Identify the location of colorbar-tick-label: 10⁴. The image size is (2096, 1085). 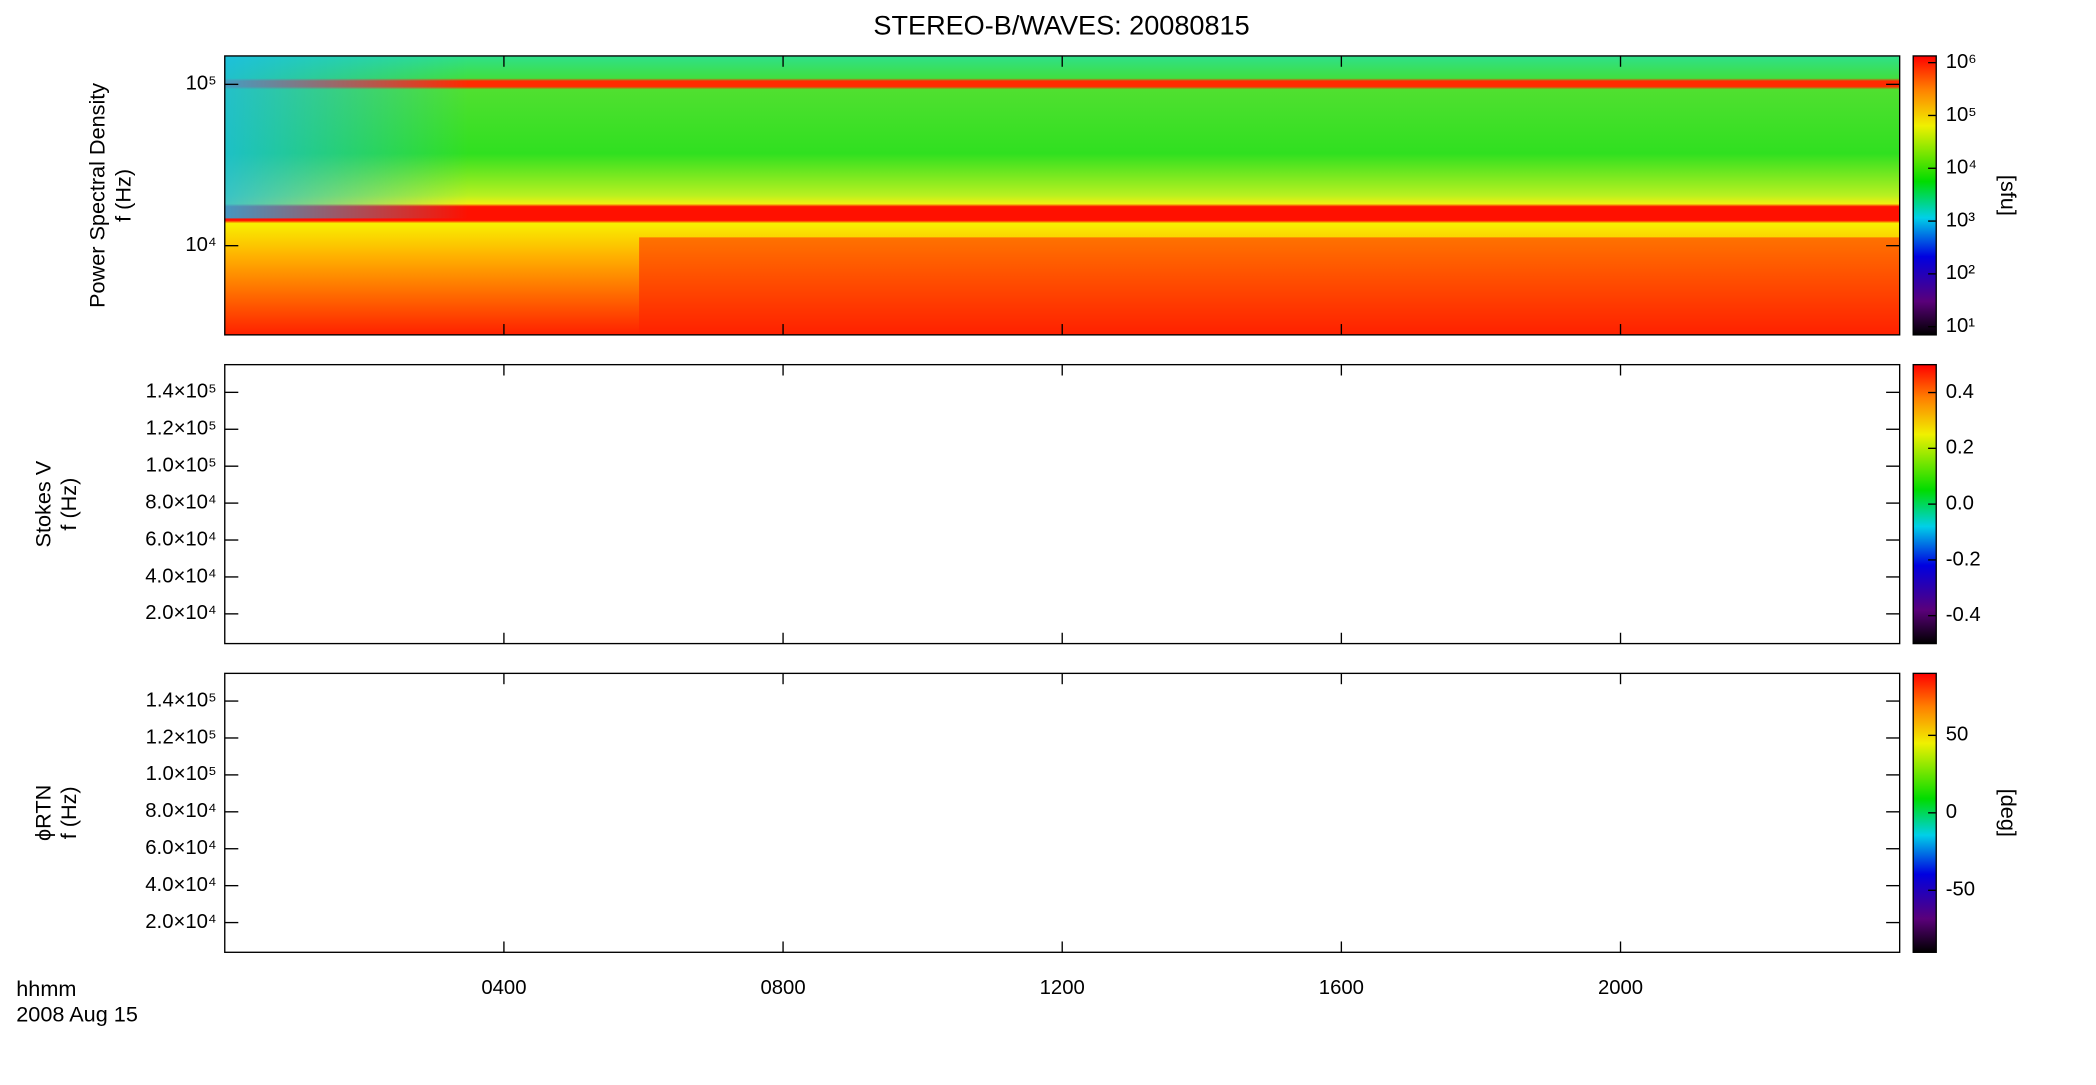
(1961, 168).